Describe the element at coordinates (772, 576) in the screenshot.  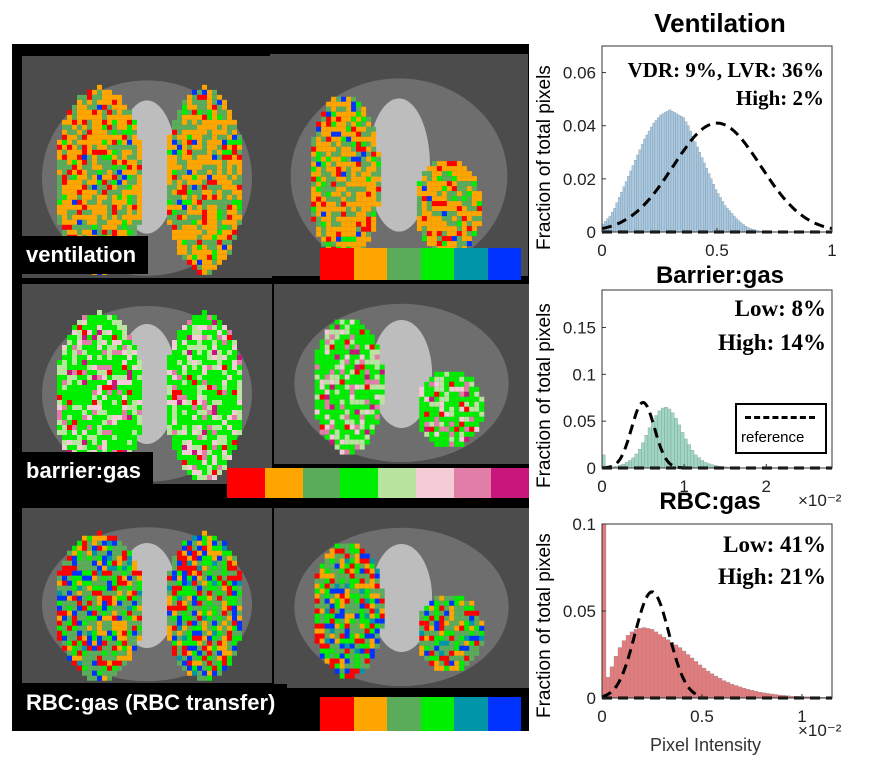
I see `chart-annotation: High: 21%` at that location.